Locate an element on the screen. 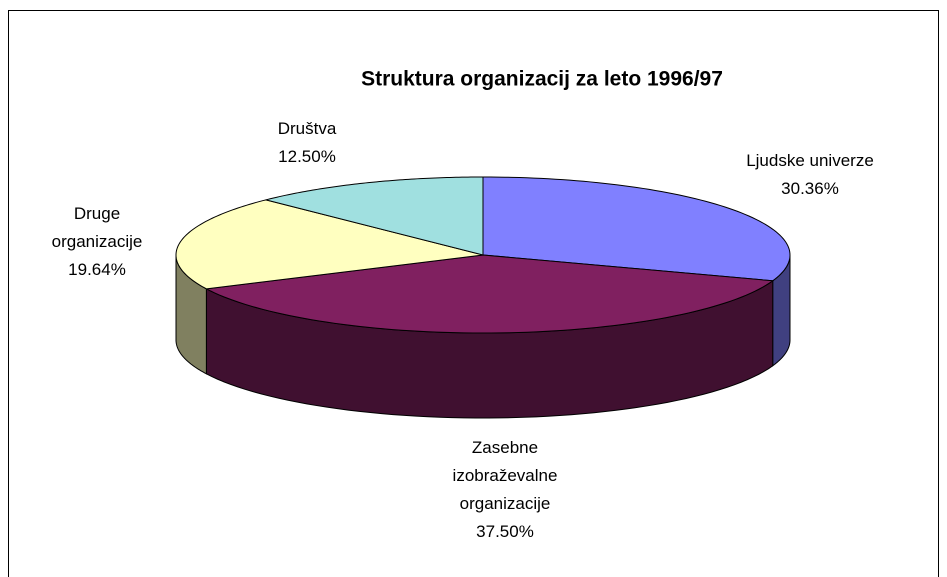  slice-label: Ljudske univerze 30.36% is located at coordinates (810, 175).